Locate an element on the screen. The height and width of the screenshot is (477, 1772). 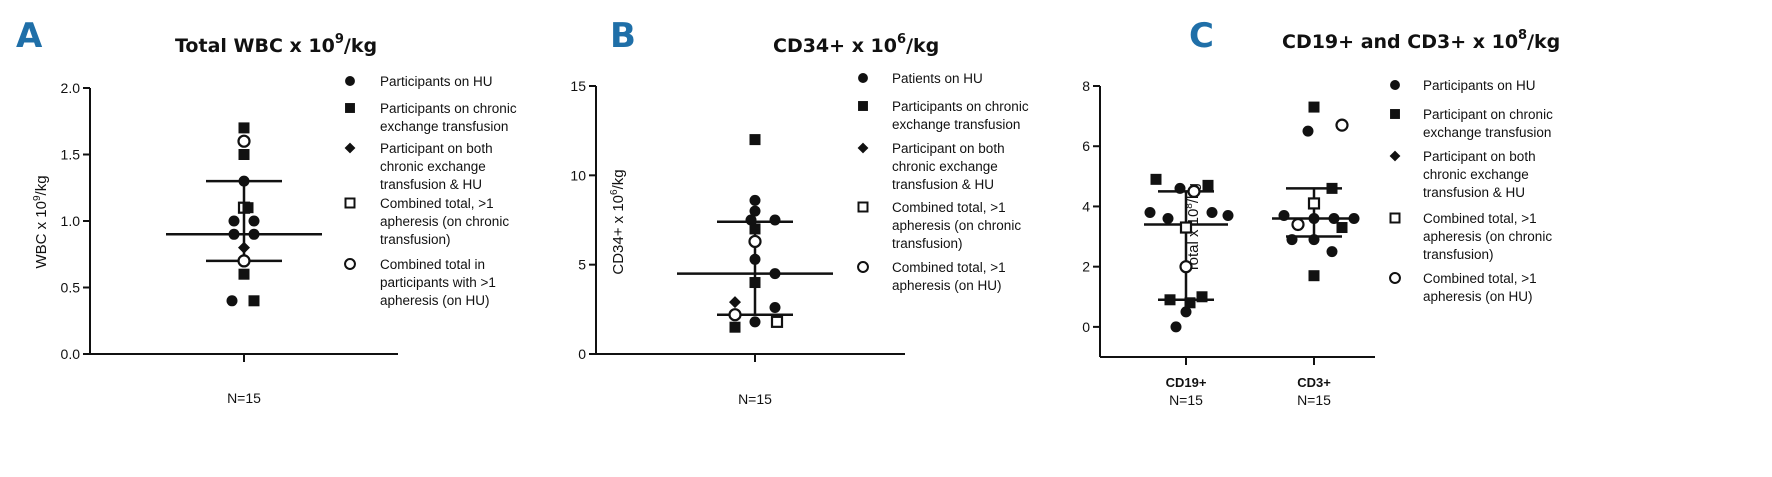
panel-a-ylabel: WBC x 109/kg is located at coordinates (41, 221).